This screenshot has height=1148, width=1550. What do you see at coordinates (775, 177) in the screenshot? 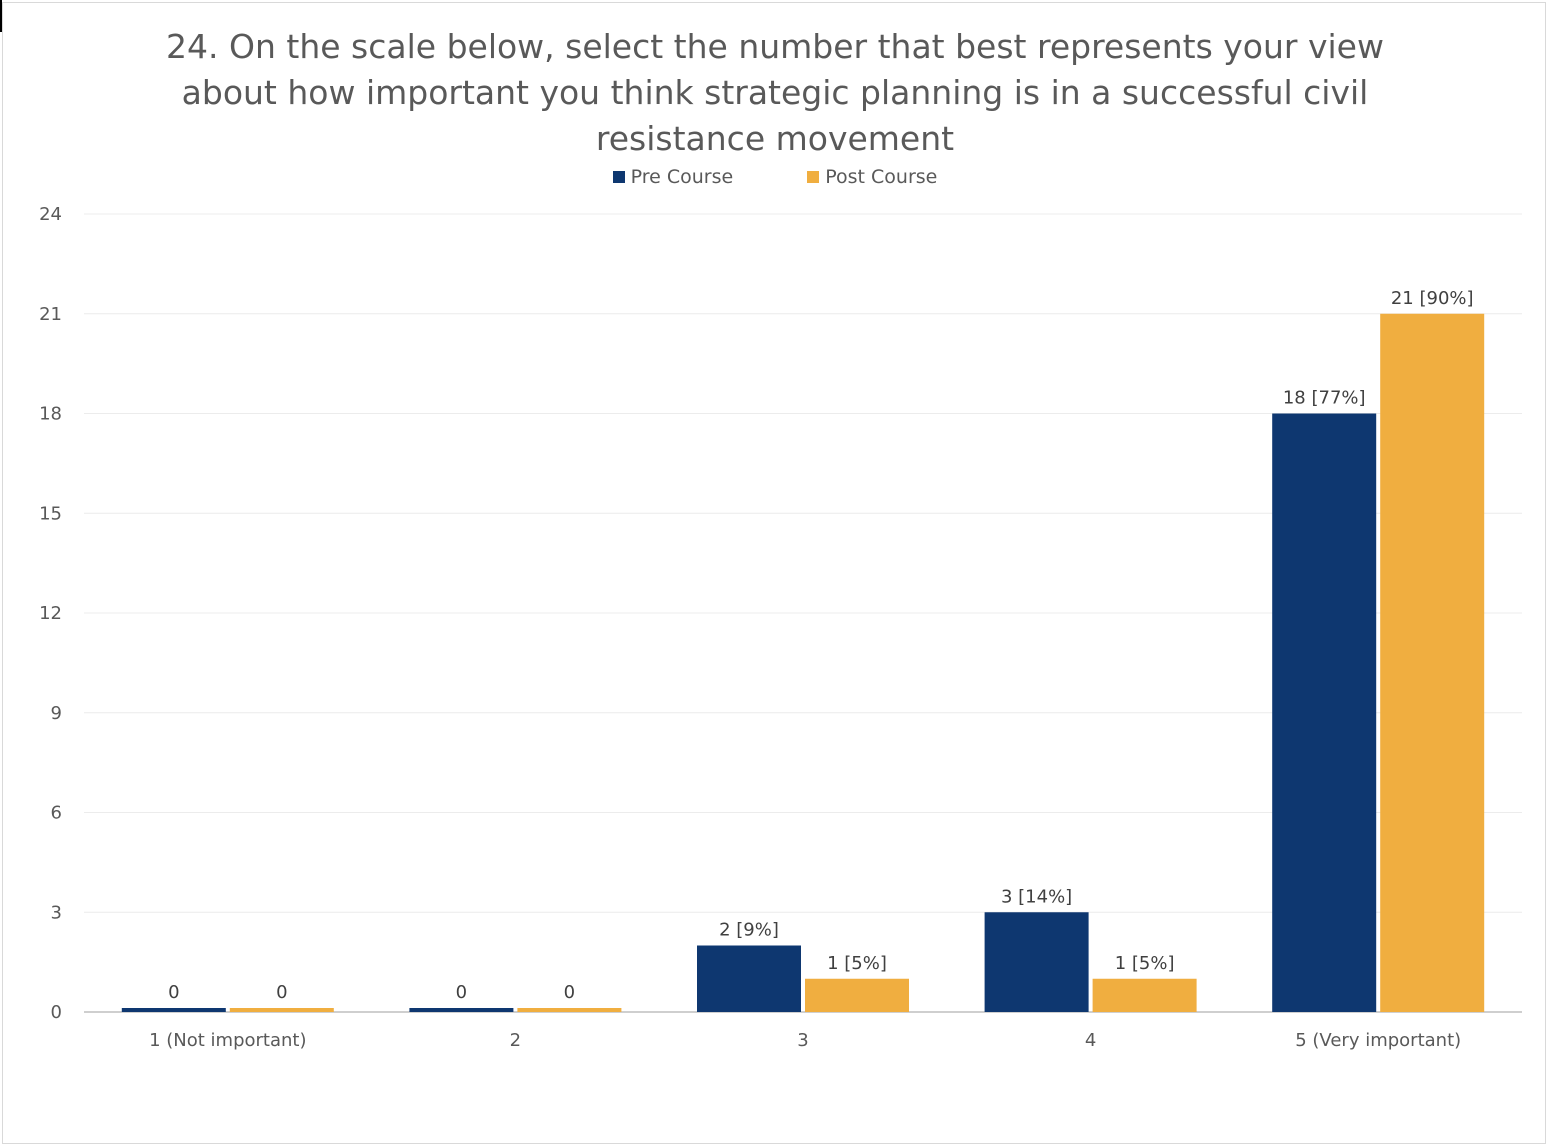
I see `legend: Pre Course Post Course` at bounding box center [775, 177].